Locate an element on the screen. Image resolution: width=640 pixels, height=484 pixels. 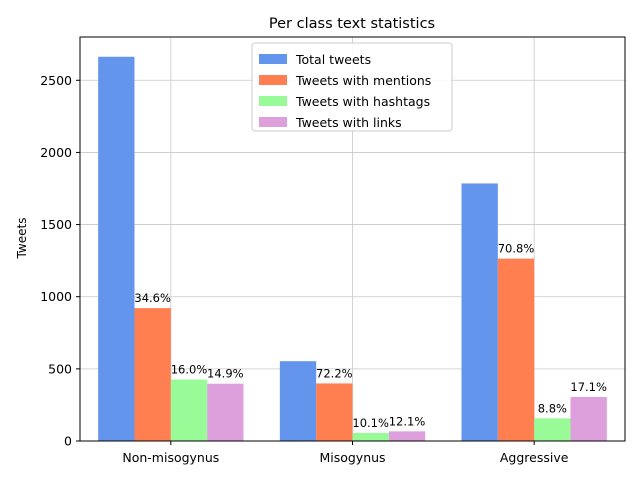
bar-percentage-label: 70.8% is located at coordinates (516, 249).